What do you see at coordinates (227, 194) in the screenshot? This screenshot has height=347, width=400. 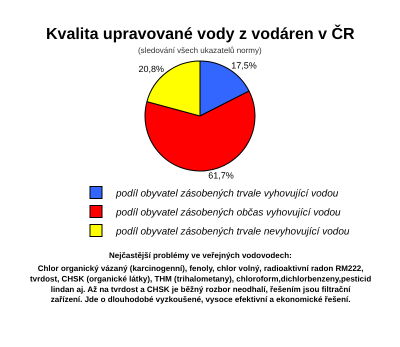 I see `legend-label: podíl obyvatel zásobených trvale vyhovující vodou` at bounding box center [227, 194].